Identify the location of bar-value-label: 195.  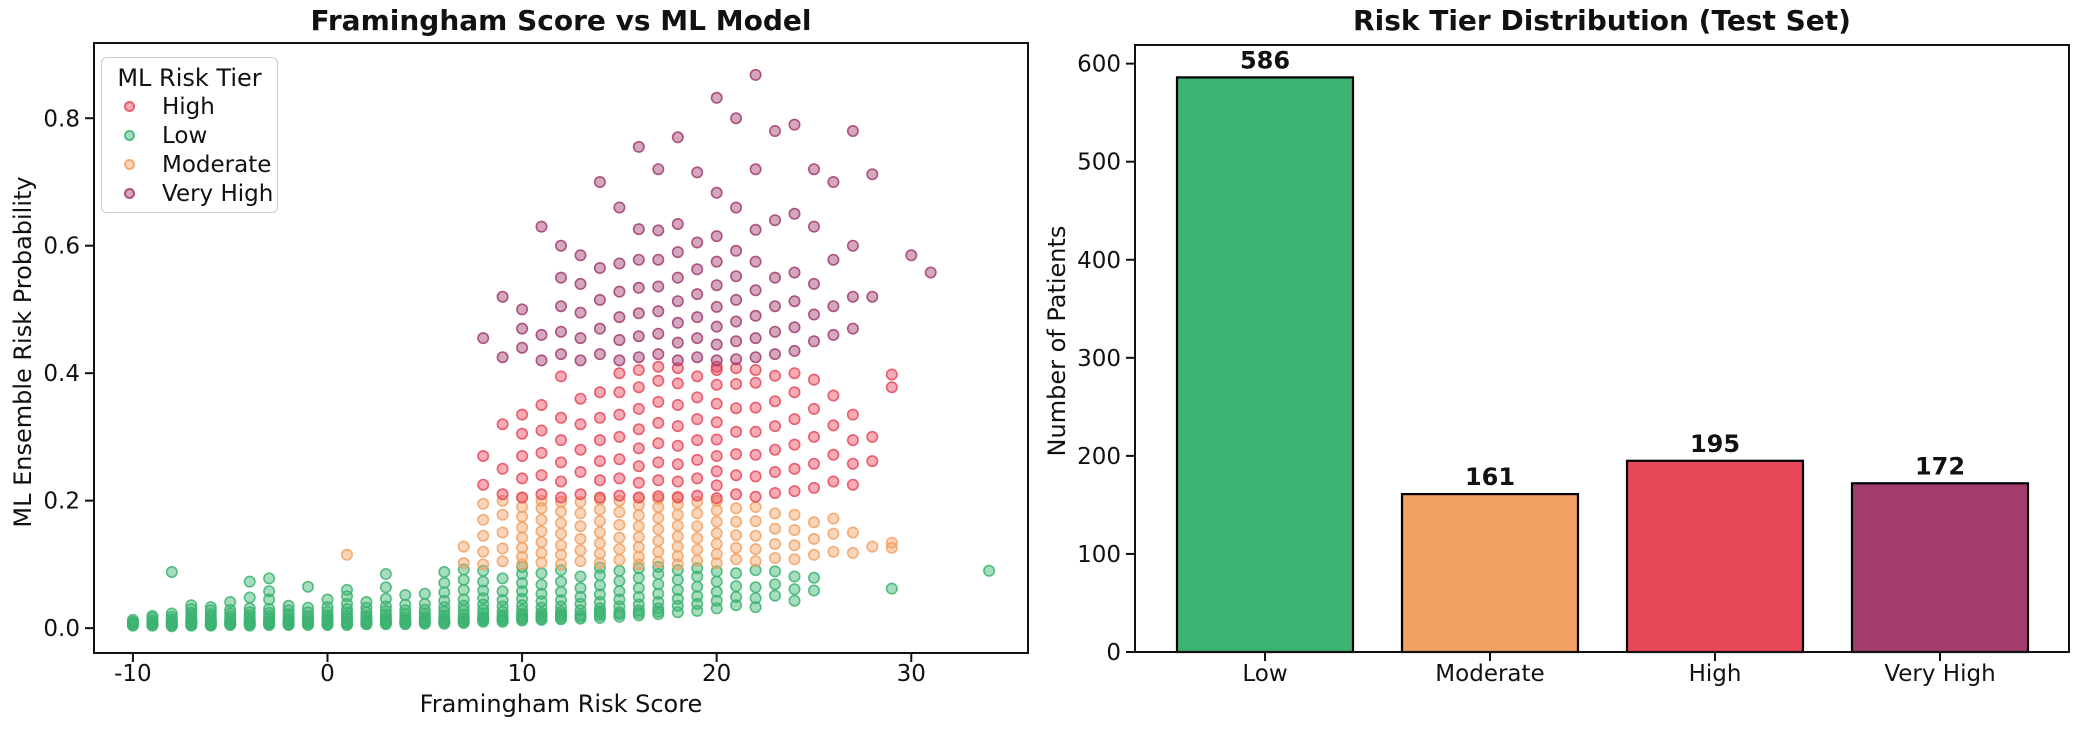
(1715, 444).